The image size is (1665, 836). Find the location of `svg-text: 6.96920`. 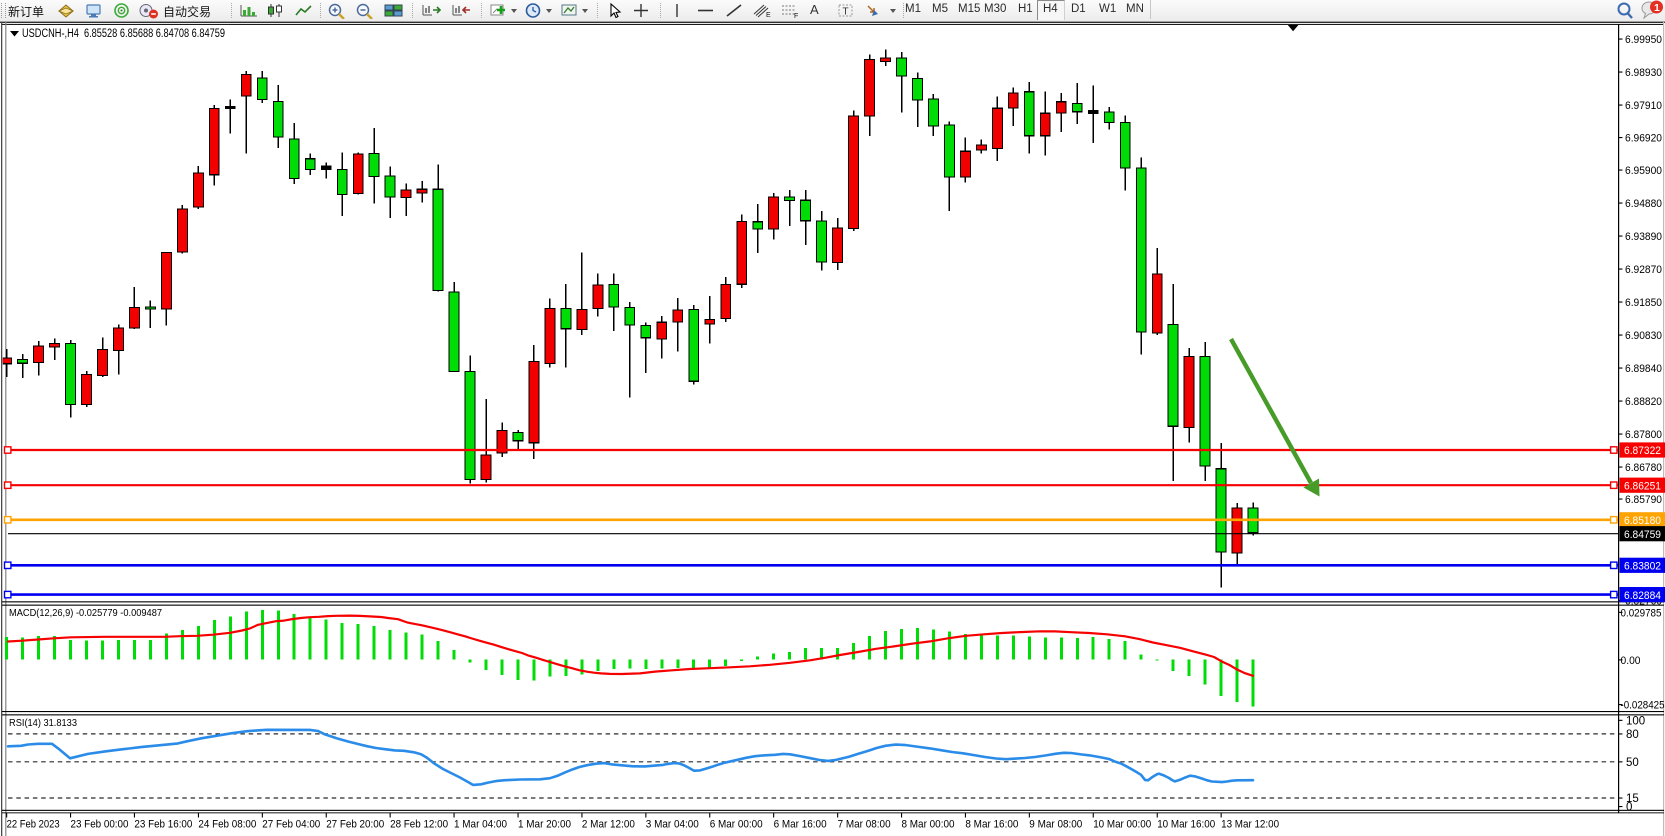

svg-text: 6.96920 is located at coordinates (1643, 139).